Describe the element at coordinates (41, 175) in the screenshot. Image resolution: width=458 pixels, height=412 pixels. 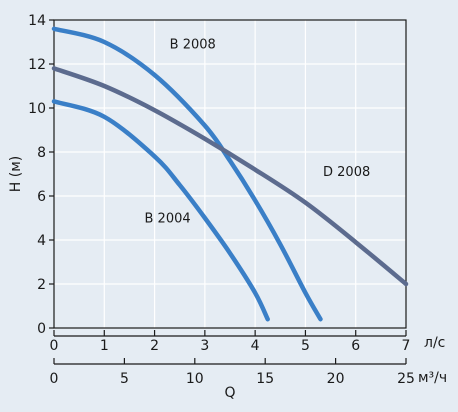
I see `y-axis: 0 2 4 6 8 10 12 14` at that location.